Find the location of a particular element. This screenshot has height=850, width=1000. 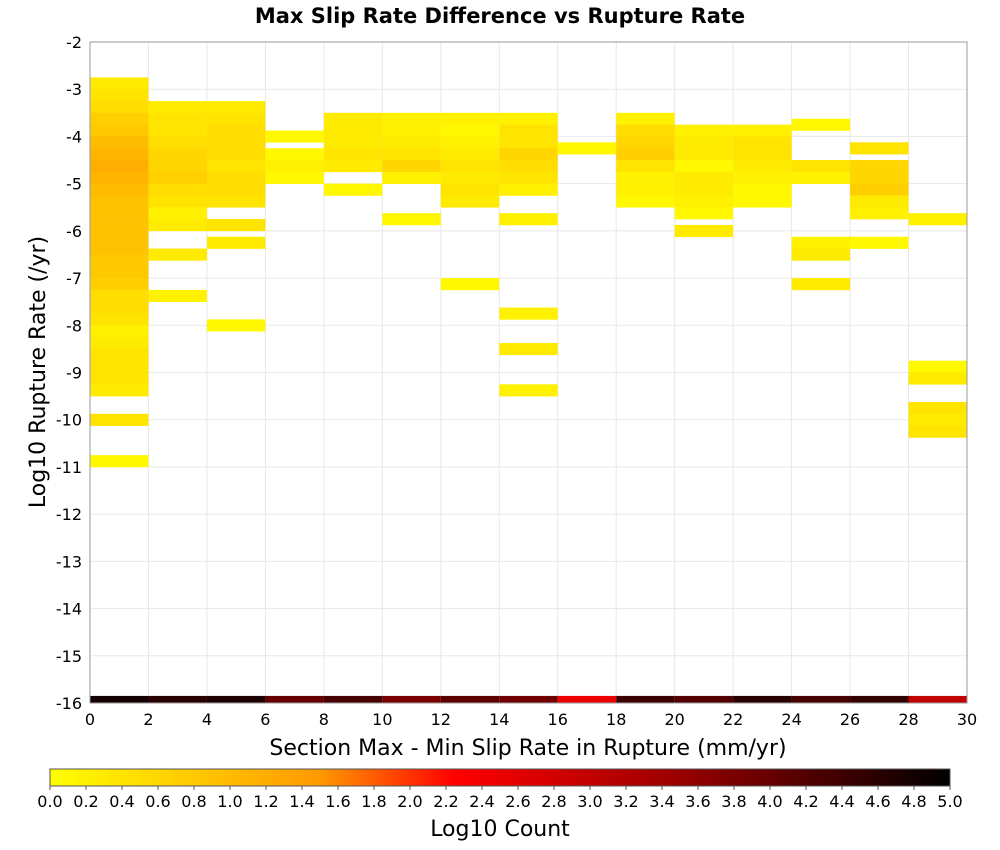

x-tick-label: 0 is located at coordinates (90, 719).